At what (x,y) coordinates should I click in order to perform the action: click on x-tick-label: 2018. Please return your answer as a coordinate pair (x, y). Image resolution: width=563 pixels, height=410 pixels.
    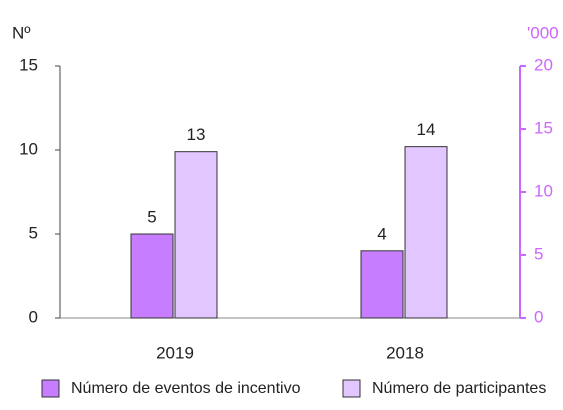
    Looking at the image, I should click on (405, 352).